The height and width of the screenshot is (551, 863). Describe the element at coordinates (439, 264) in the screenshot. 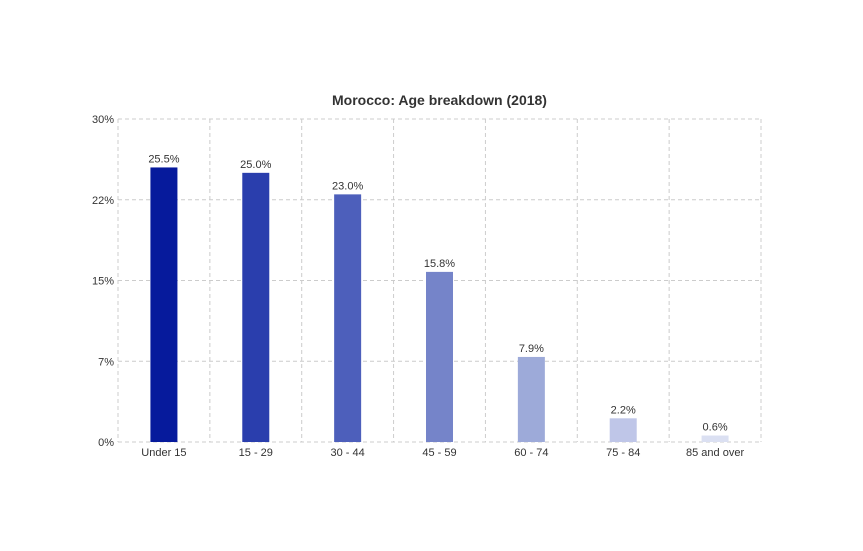

I see `data-label: 15.8%` at that location.